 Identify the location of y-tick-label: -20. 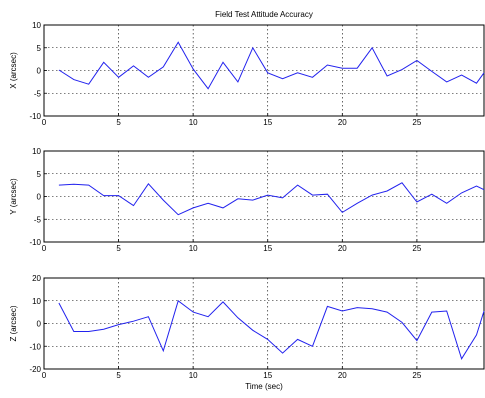
(35, 369).